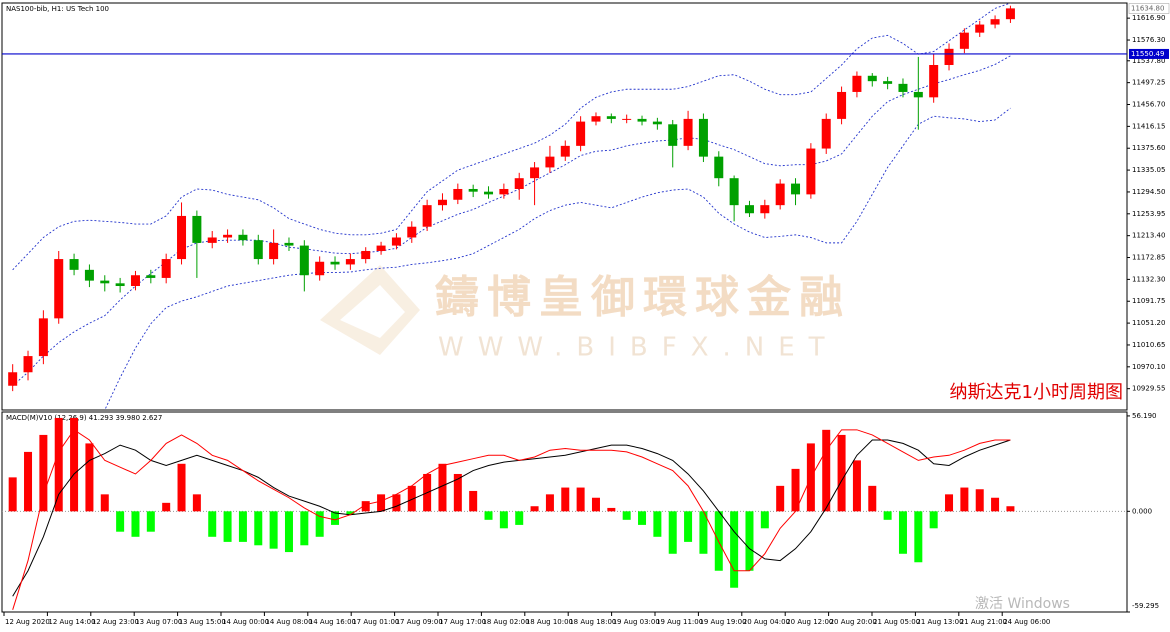 This screenshot has height=632, width=1170. Describe the element at coordinates (636, 622) in the screenshot. I see `x-tick-label: 19 Aug 03:00` at that location.